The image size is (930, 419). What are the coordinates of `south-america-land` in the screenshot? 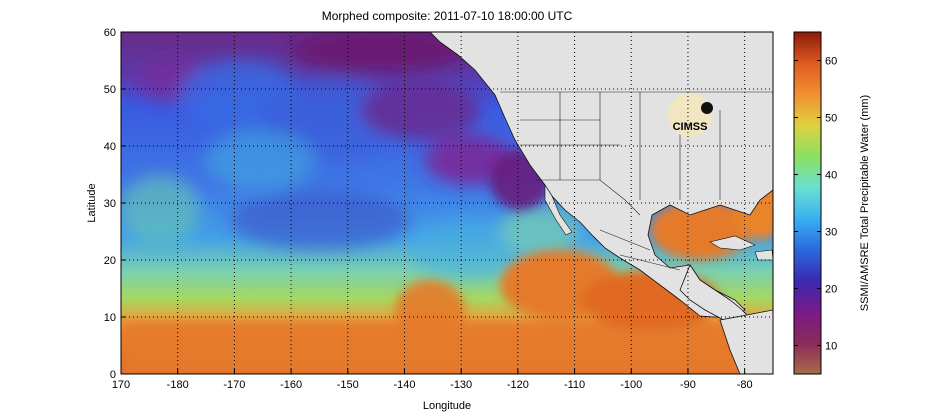 It's located at (746, 341).